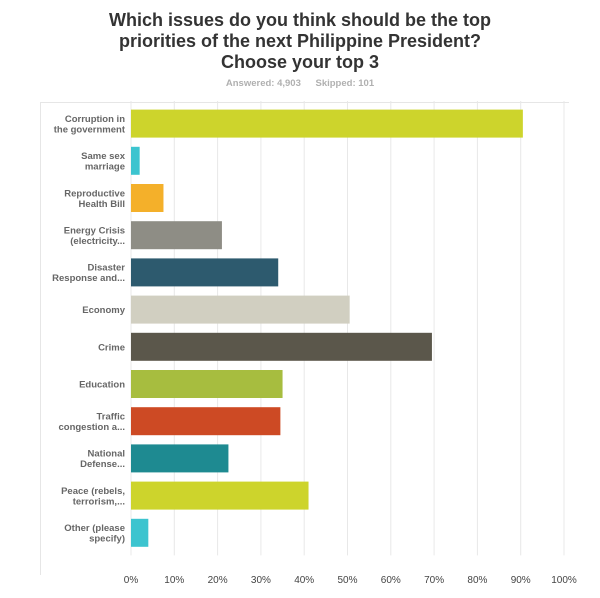 Image resolution: width=600 pixels, height=598 pixels. I want to click on category-label: Same sex, so click(103, 156).